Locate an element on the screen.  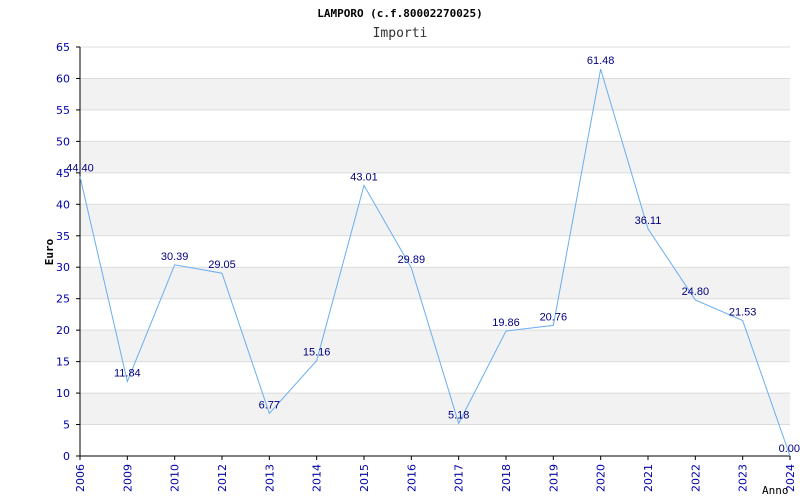
data-label: 6.77 is located at coordinates (269, 405).